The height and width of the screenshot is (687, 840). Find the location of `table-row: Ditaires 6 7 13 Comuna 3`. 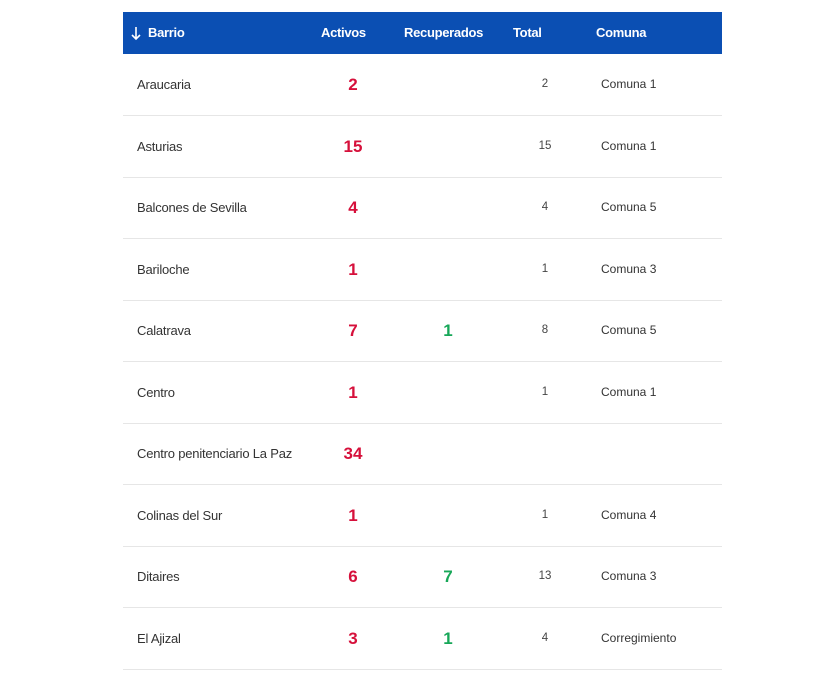

table-row: Ditaires 6 7 13 Comuna 3 is located at coordinates (422, 577).